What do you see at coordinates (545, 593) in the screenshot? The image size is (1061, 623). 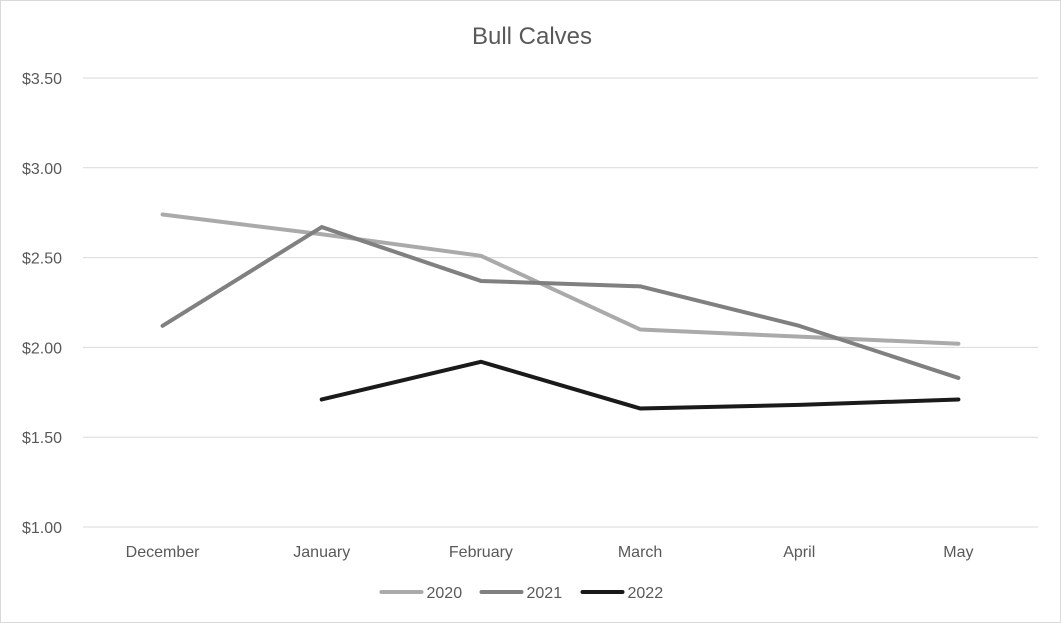 I see `legend-label: 2021` at bounding box center [545, 593].